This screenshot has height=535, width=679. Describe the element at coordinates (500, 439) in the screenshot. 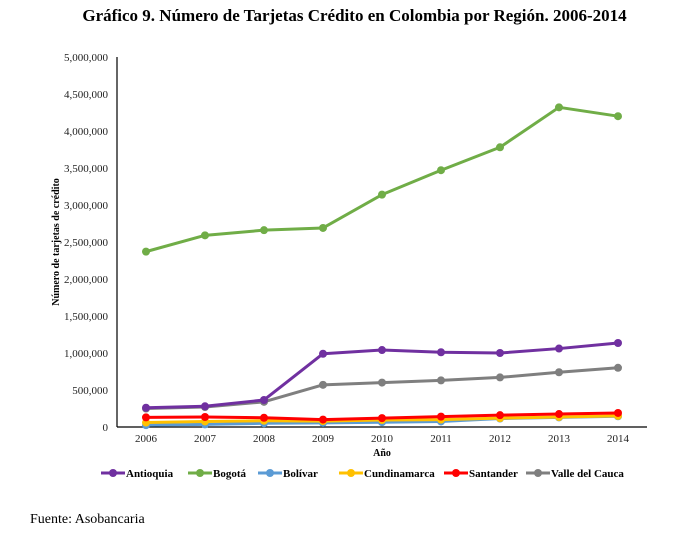

I see `x-tick-label: 2012` at that location.